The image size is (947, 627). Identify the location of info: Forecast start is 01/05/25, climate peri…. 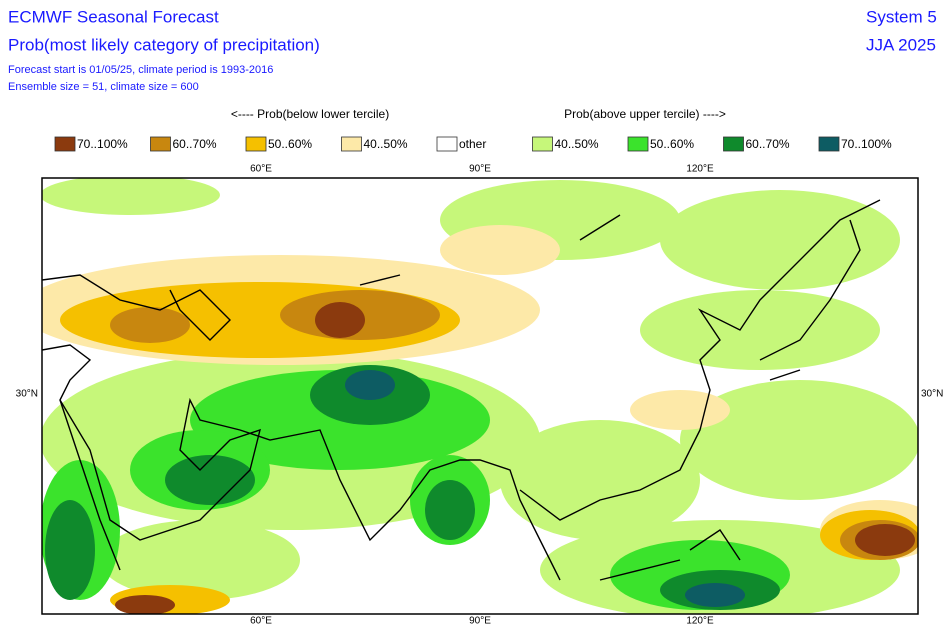
(140, 70).